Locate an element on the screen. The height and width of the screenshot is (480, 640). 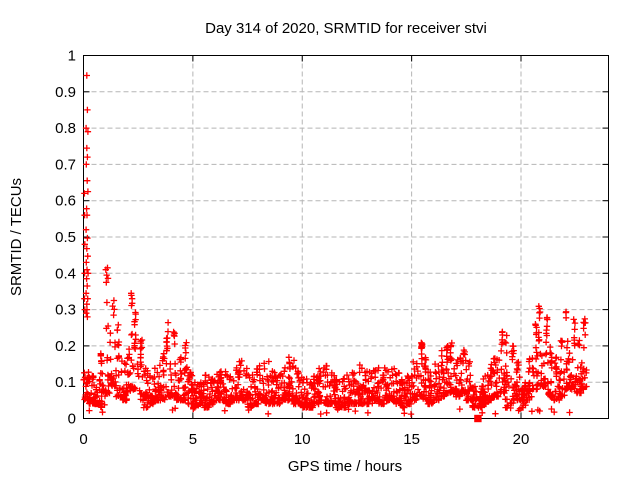
y-axis-label: SRMTID / TECUs is located at coordinates (16, 237).